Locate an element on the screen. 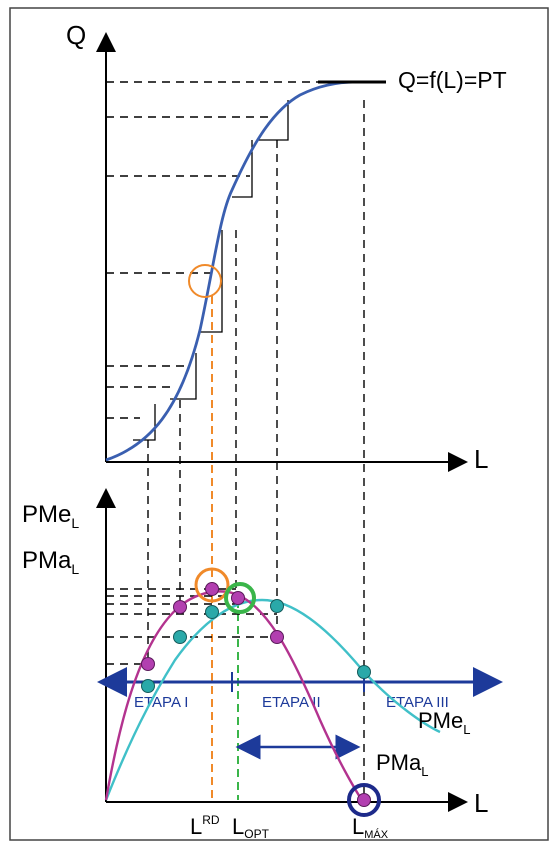 This screenshot has height=855, width=558. pme-point-max is located at coordinates (277, 606).